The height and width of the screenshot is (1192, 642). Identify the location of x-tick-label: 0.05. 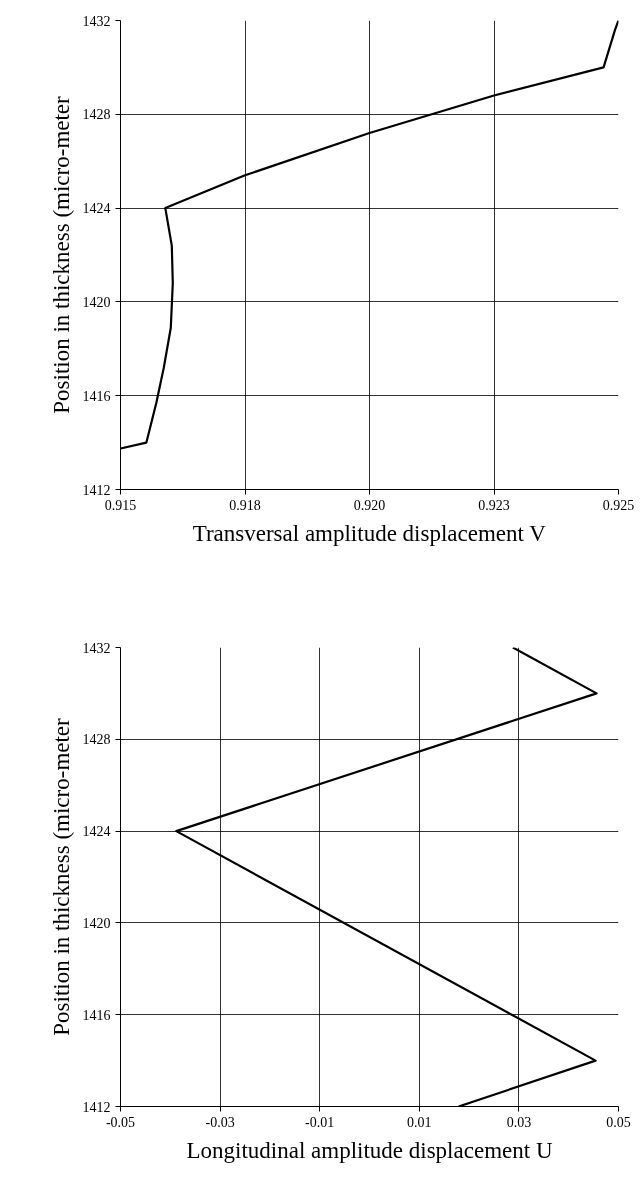
(618, 1122).